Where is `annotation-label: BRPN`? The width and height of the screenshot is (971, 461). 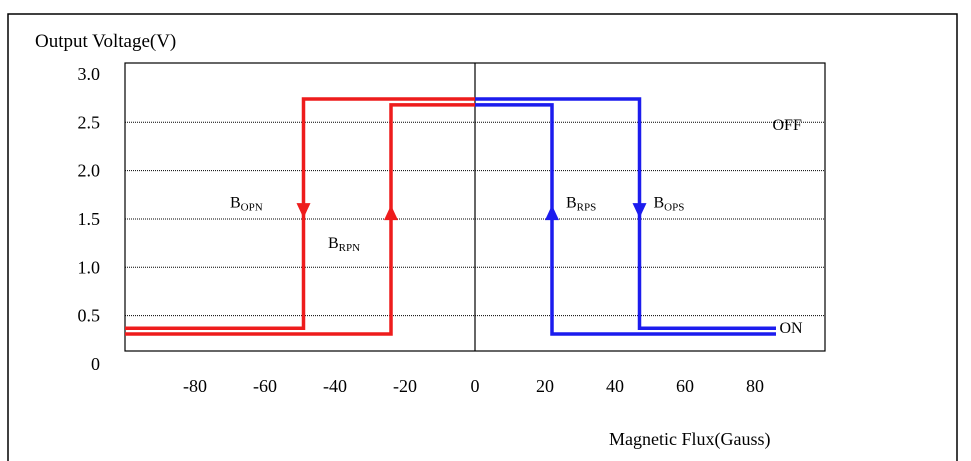 annotation-label: BRPN is located at coordinates (344, 244).